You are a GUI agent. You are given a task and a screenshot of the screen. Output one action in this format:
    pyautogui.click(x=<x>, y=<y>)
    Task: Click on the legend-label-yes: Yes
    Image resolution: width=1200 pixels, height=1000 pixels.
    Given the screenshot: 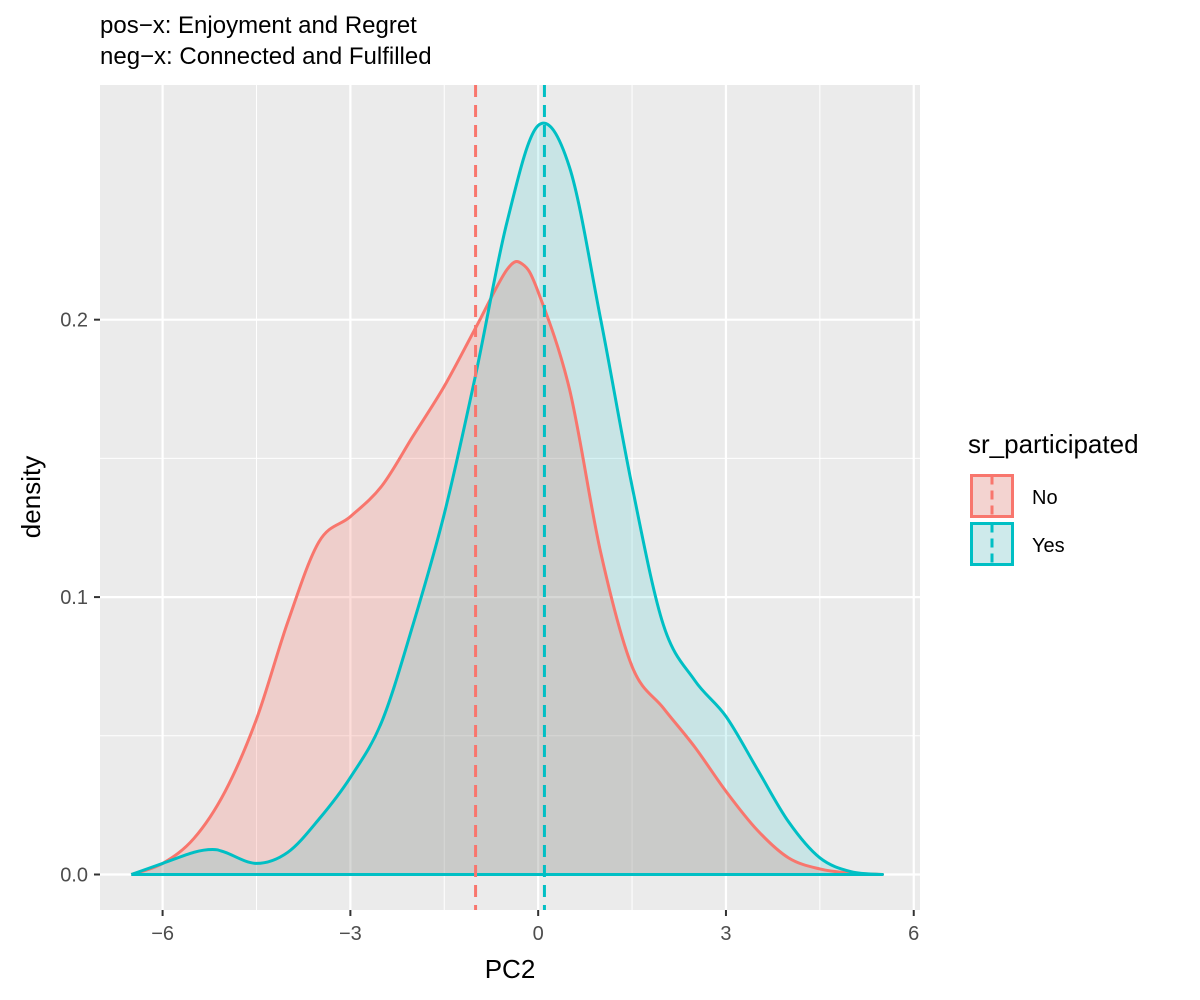 What is the action you would take?
    pyautogui.click(x=1048, y=546)
    